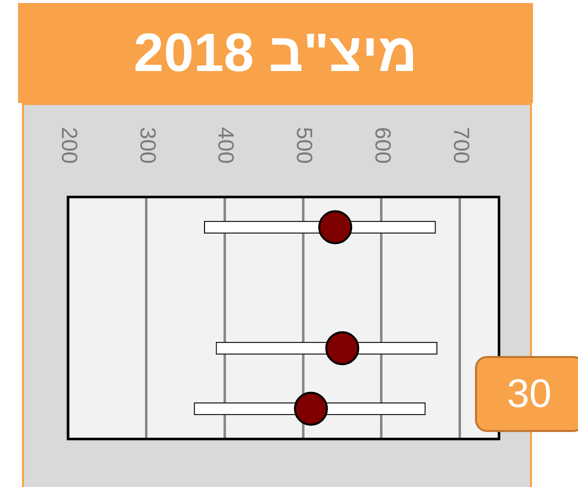 The width and height of the screenshot is (578, 487). I want to click on x-tick-label: 300, so click(147, 145).